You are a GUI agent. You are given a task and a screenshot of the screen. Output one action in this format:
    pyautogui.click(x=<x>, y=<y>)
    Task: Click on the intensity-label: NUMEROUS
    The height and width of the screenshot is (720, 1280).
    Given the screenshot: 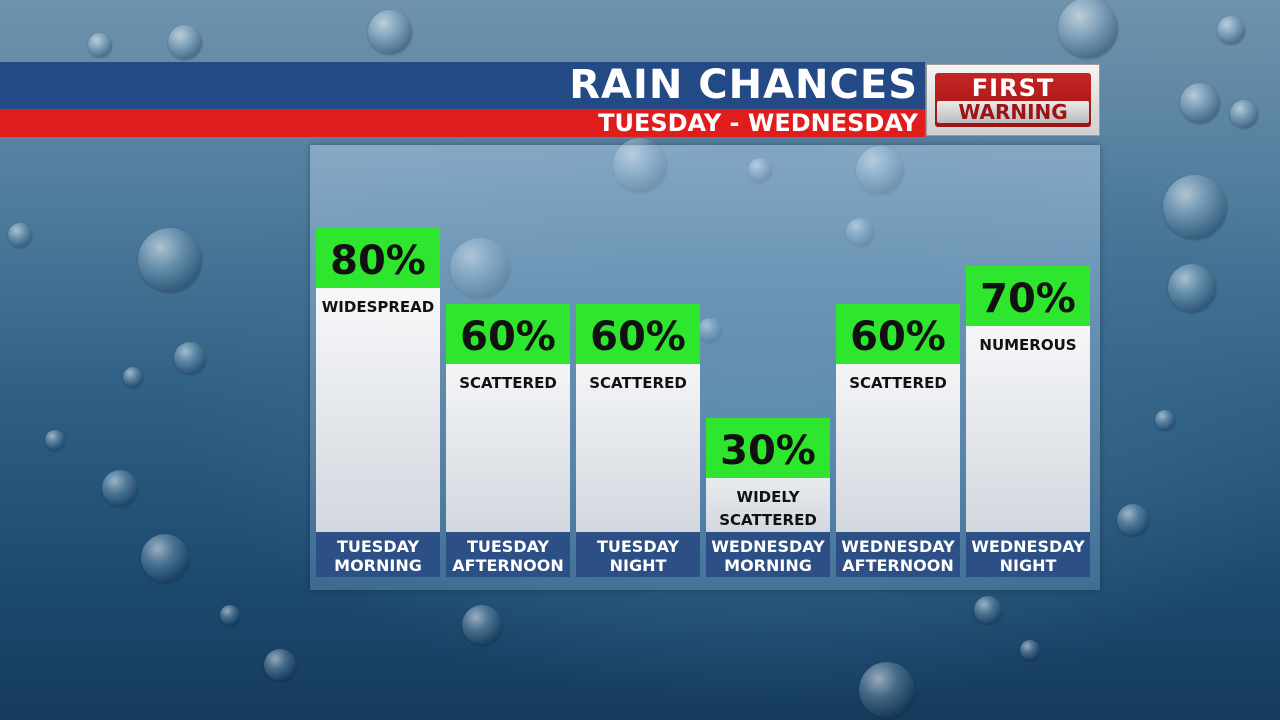 What is the action you would take?
    pyautogui.click(x=1027, y=345)
    